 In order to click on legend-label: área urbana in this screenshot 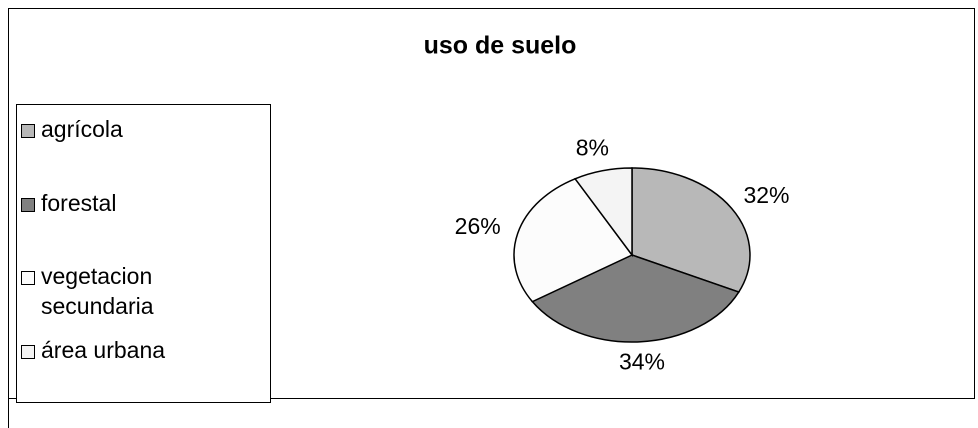, I will do `click(103, 350)`.